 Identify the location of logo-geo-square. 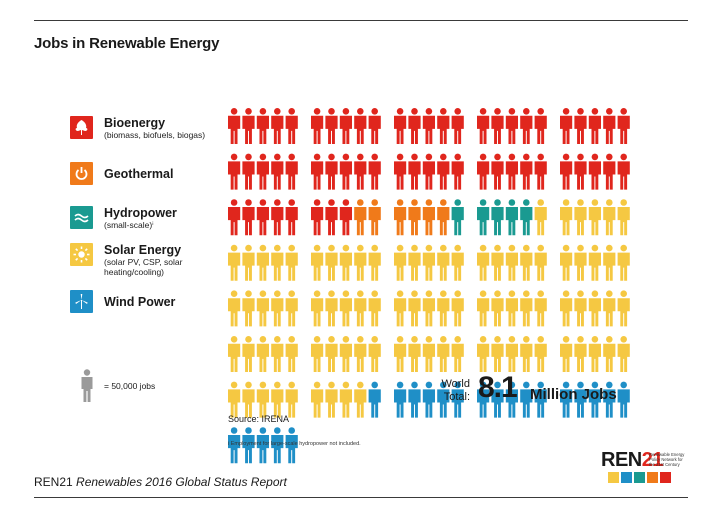
(652, 477).